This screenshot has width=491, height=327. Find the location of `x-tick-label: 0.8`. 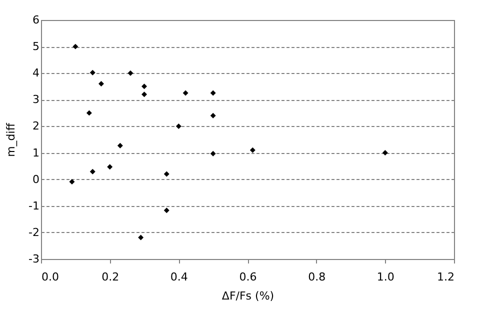

x-tick-label: 0.8 is located at coordinates (317, 277).